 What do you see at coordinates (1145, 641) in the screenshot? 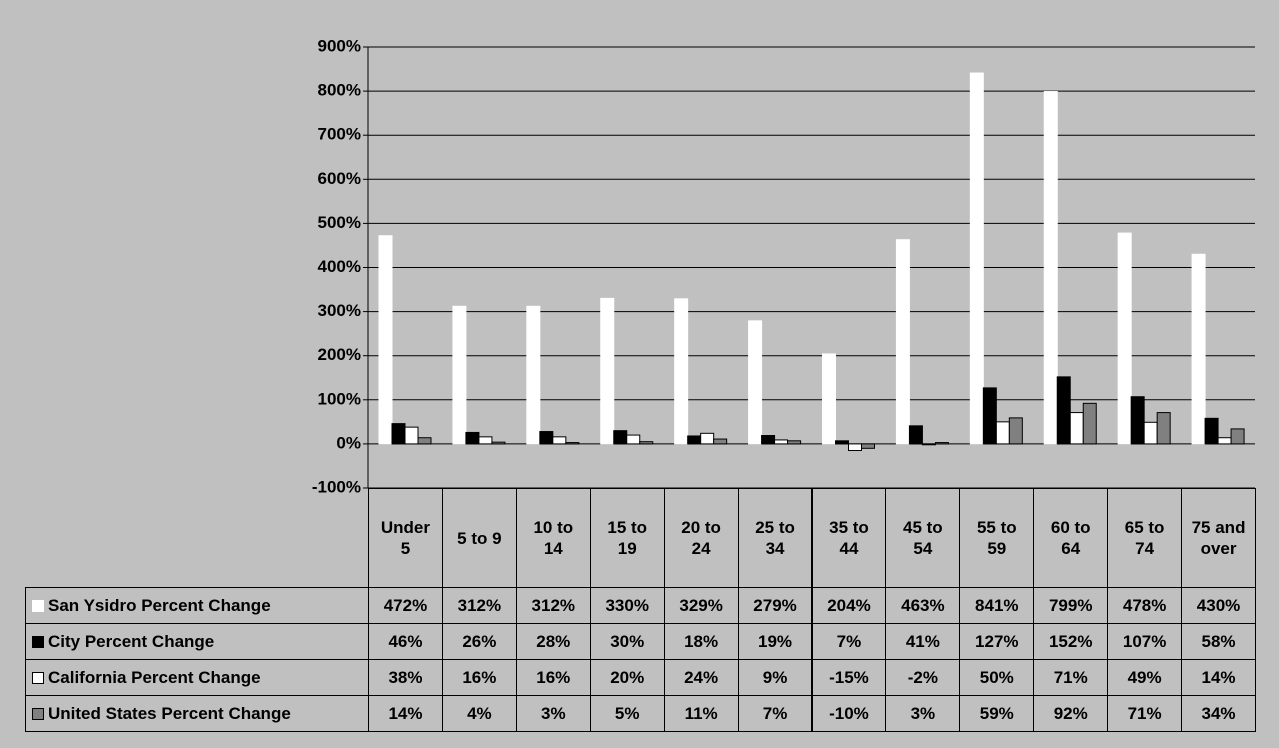
I see `data-label: 107%` at bounding box center [1145, 641].